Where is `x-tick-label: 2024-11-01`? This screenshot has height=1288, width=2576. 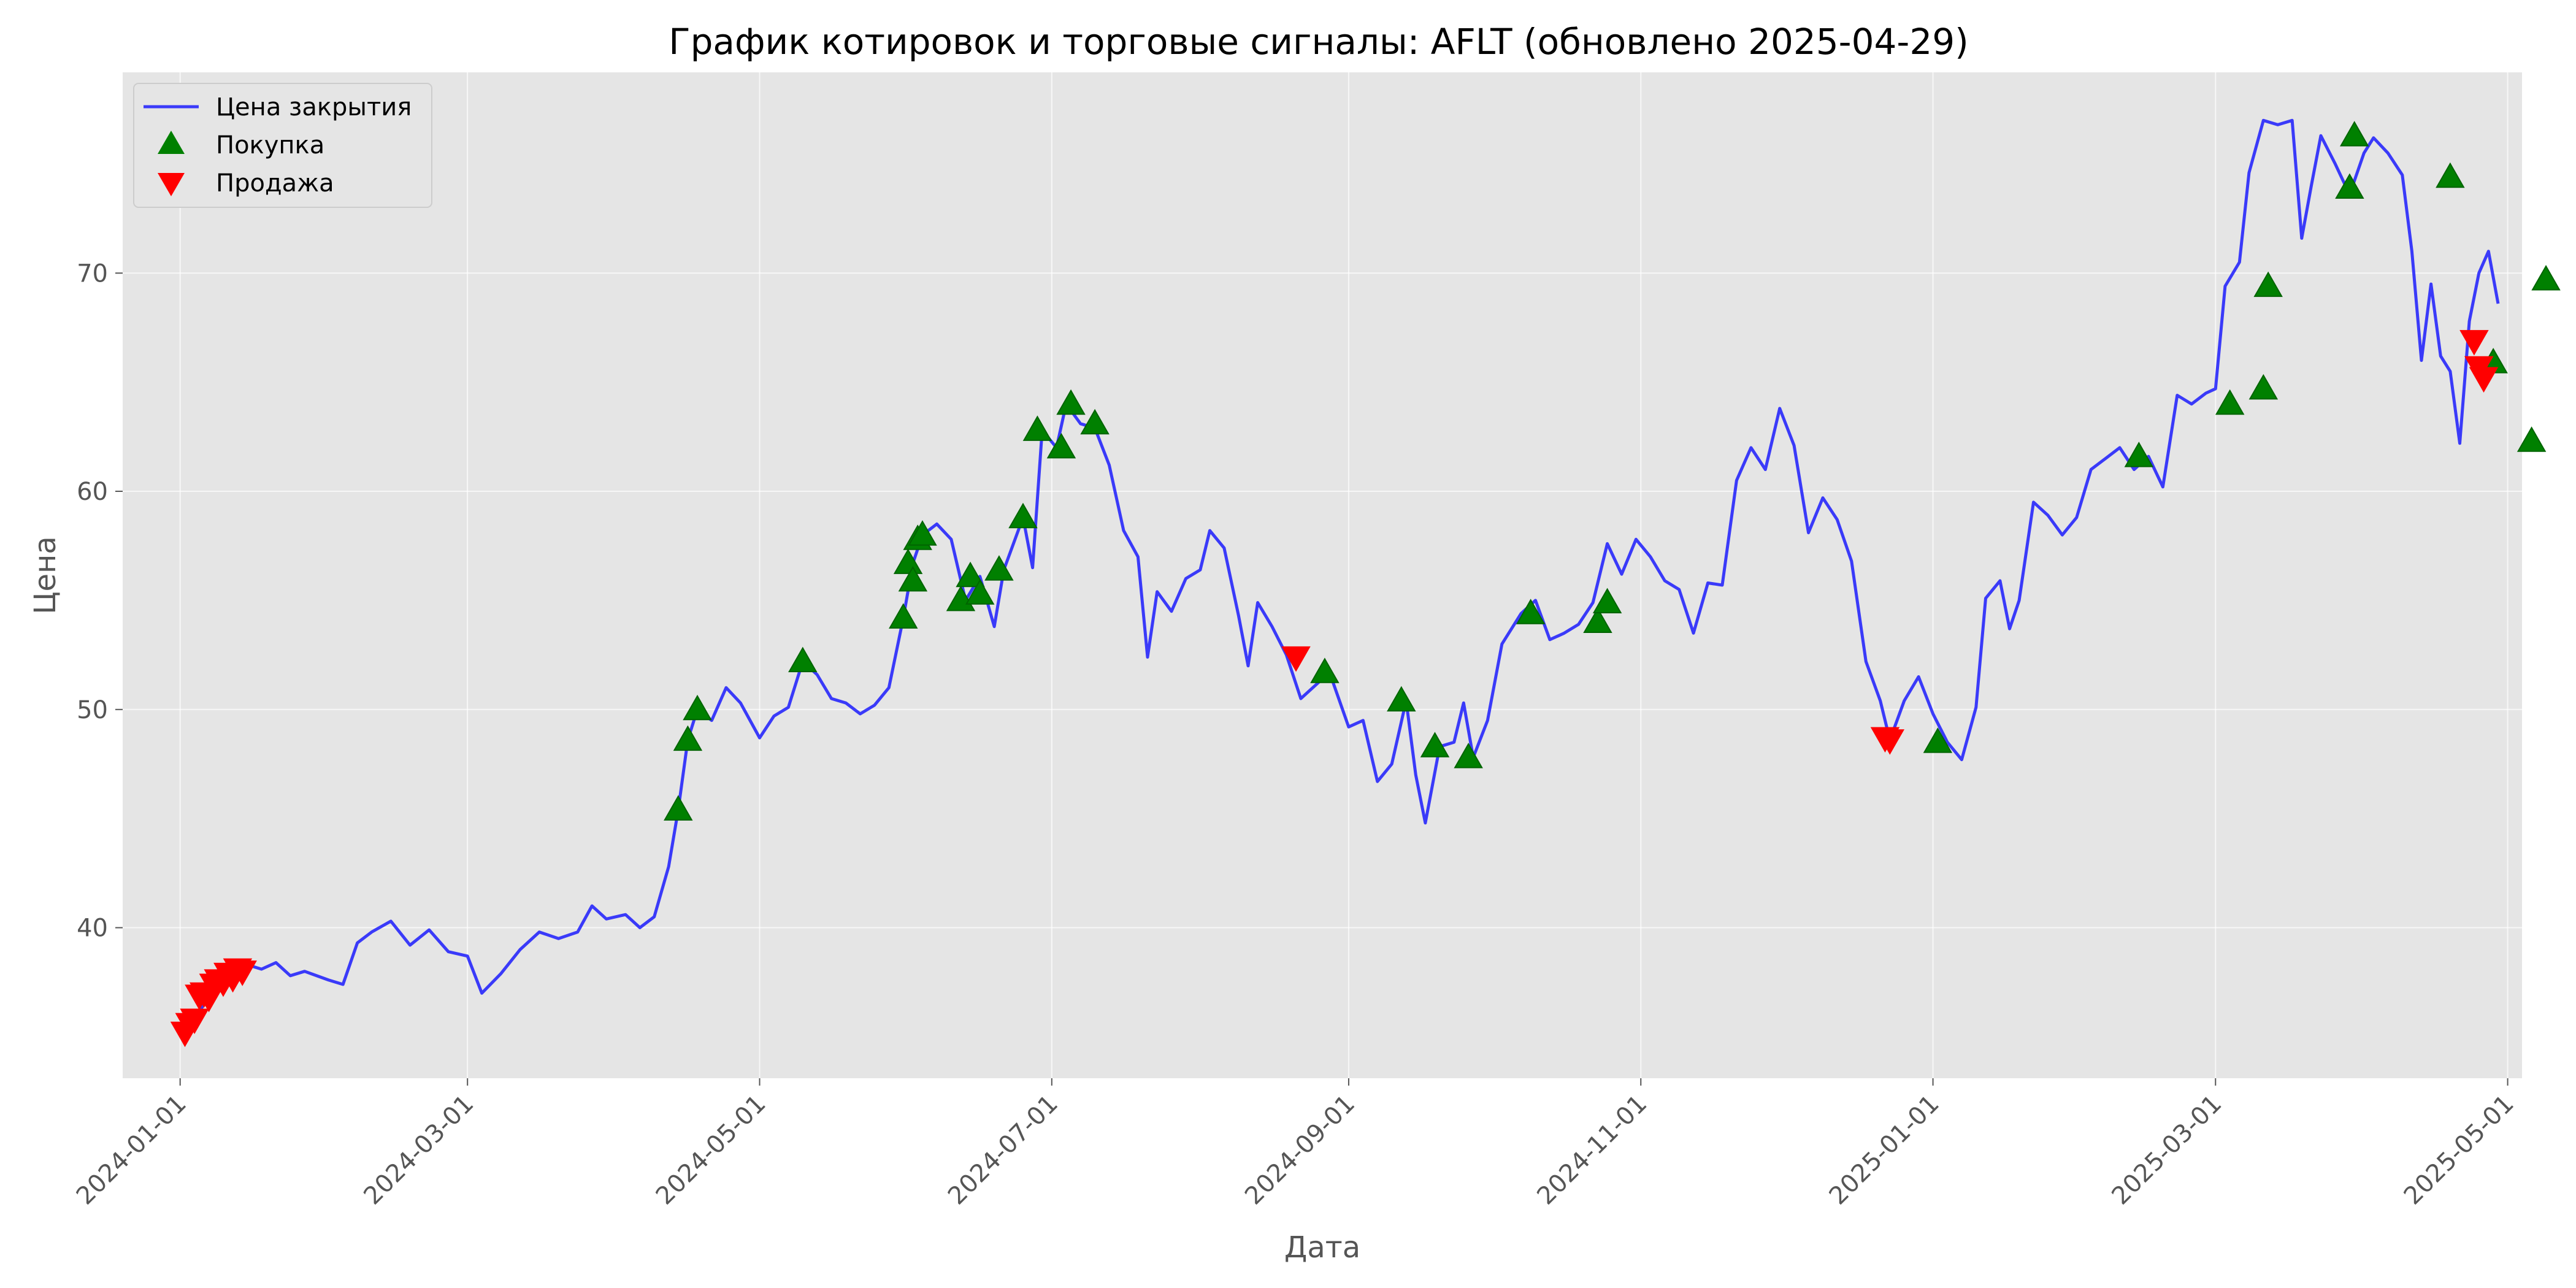
x-tick-label: 2024-11-01 is located at coordinates (1591, 1150).